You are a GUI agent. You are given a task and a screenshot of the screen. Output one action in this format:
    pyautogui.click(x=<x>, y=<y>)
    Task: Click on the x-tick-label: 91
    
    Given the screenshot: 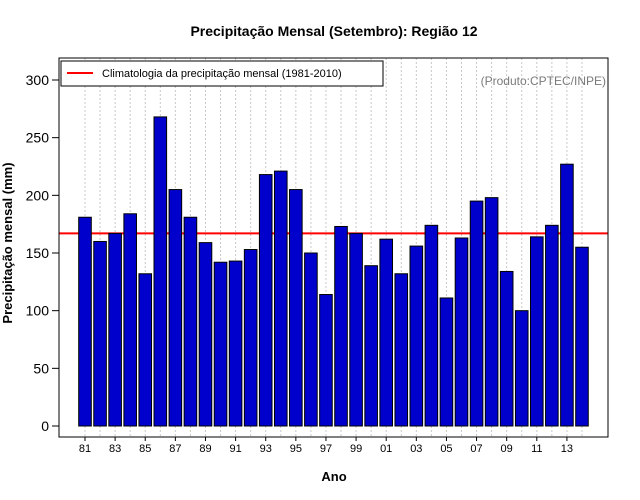 What is the action you would take?
    pyautogui.click(x=235, y=449)
    